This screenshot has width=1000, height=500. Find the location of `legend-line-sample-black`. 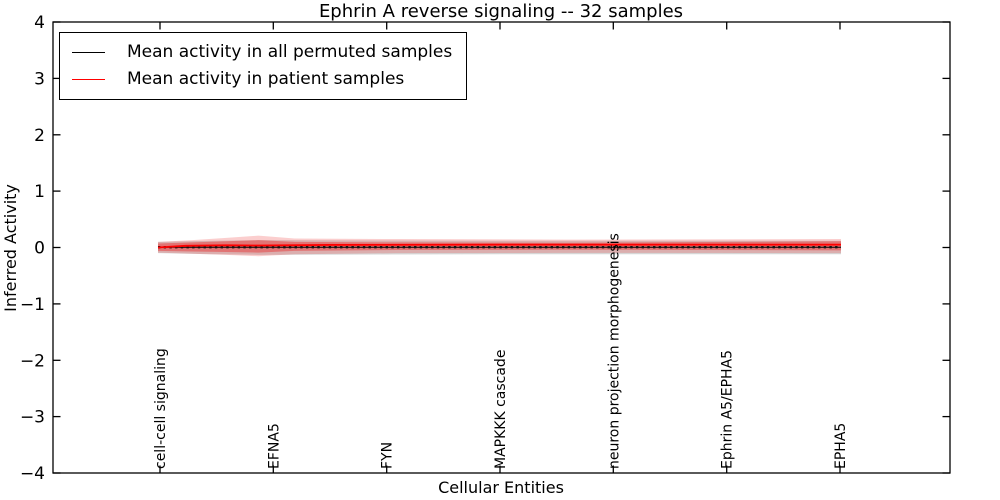

legend-line-sample-black is located at coordinates (88, 52).